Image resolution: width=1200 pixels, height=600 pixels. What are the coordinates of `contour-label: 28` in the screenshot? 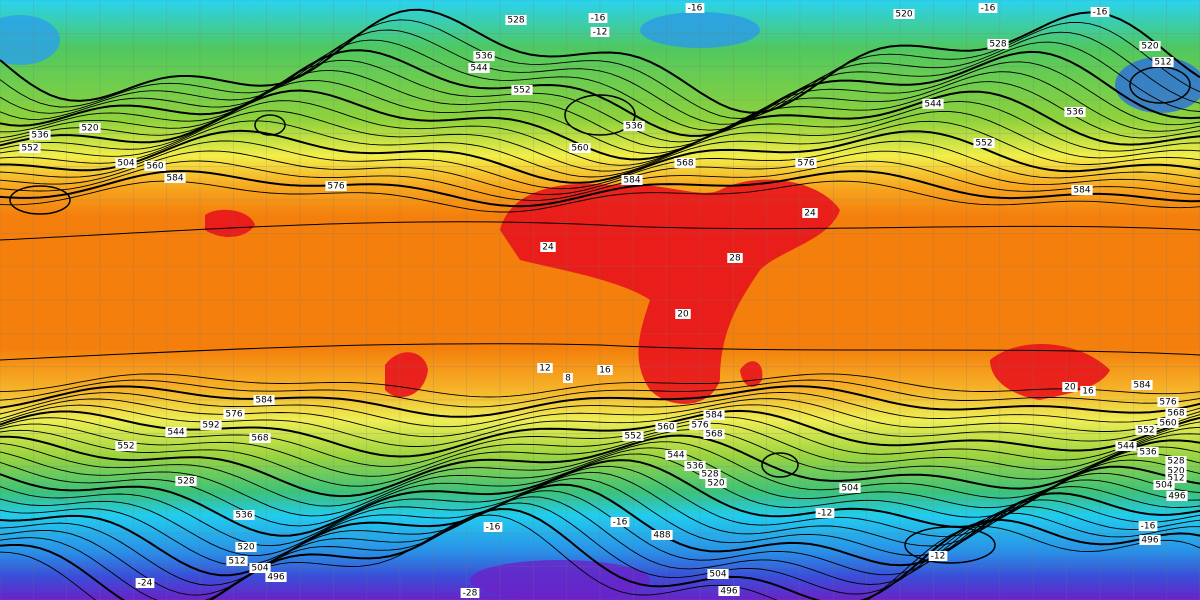 It's located at (735, 258).